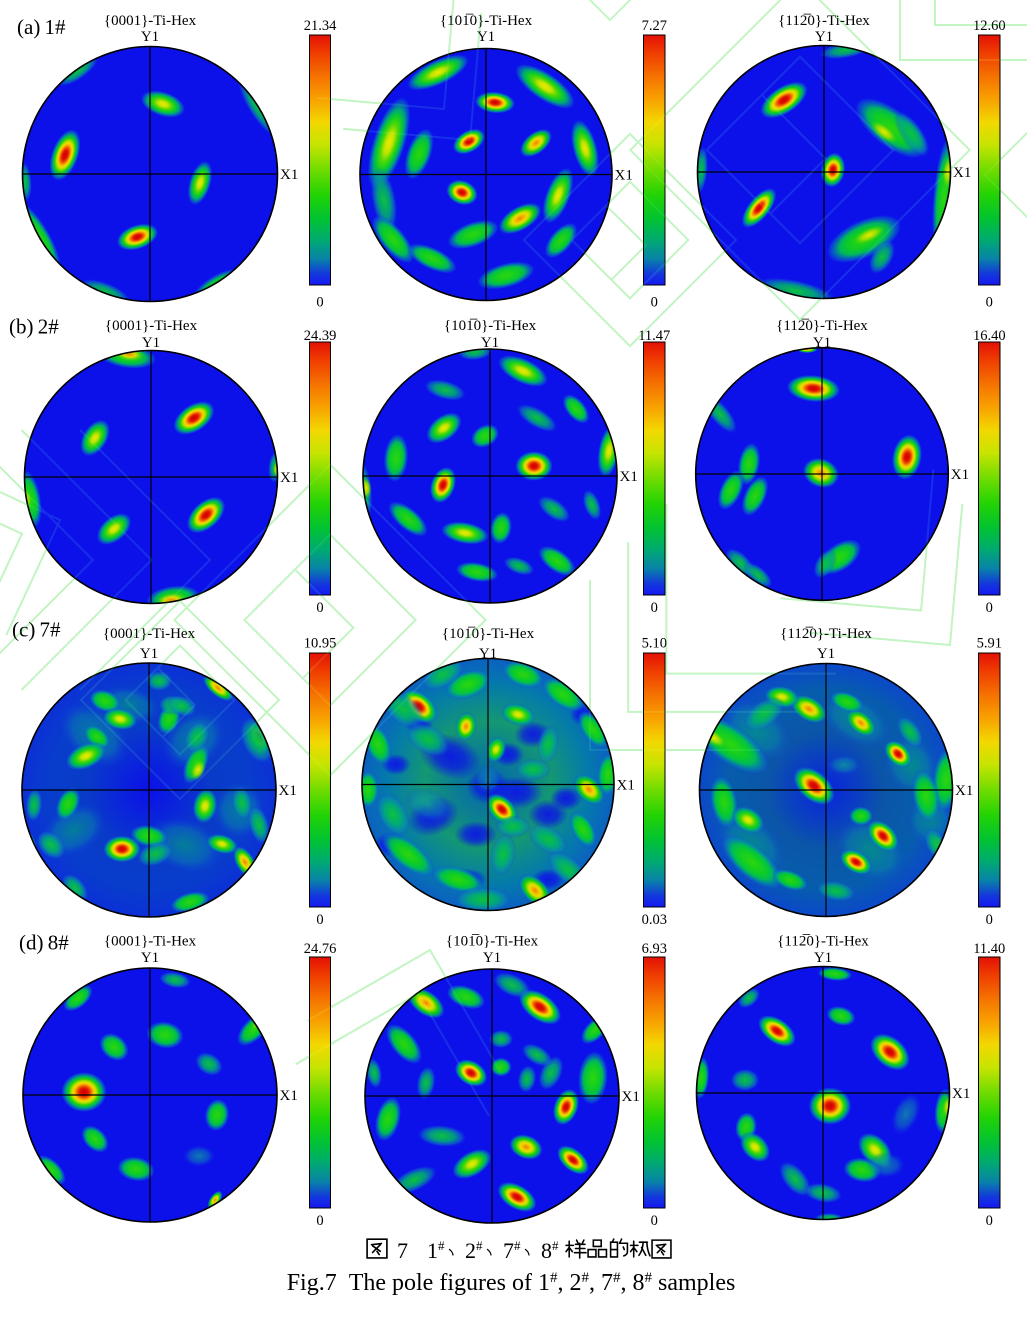 This screenshot has height=1322, width=1027. I want to click on svg-text: 24.76, so click(320, 949).